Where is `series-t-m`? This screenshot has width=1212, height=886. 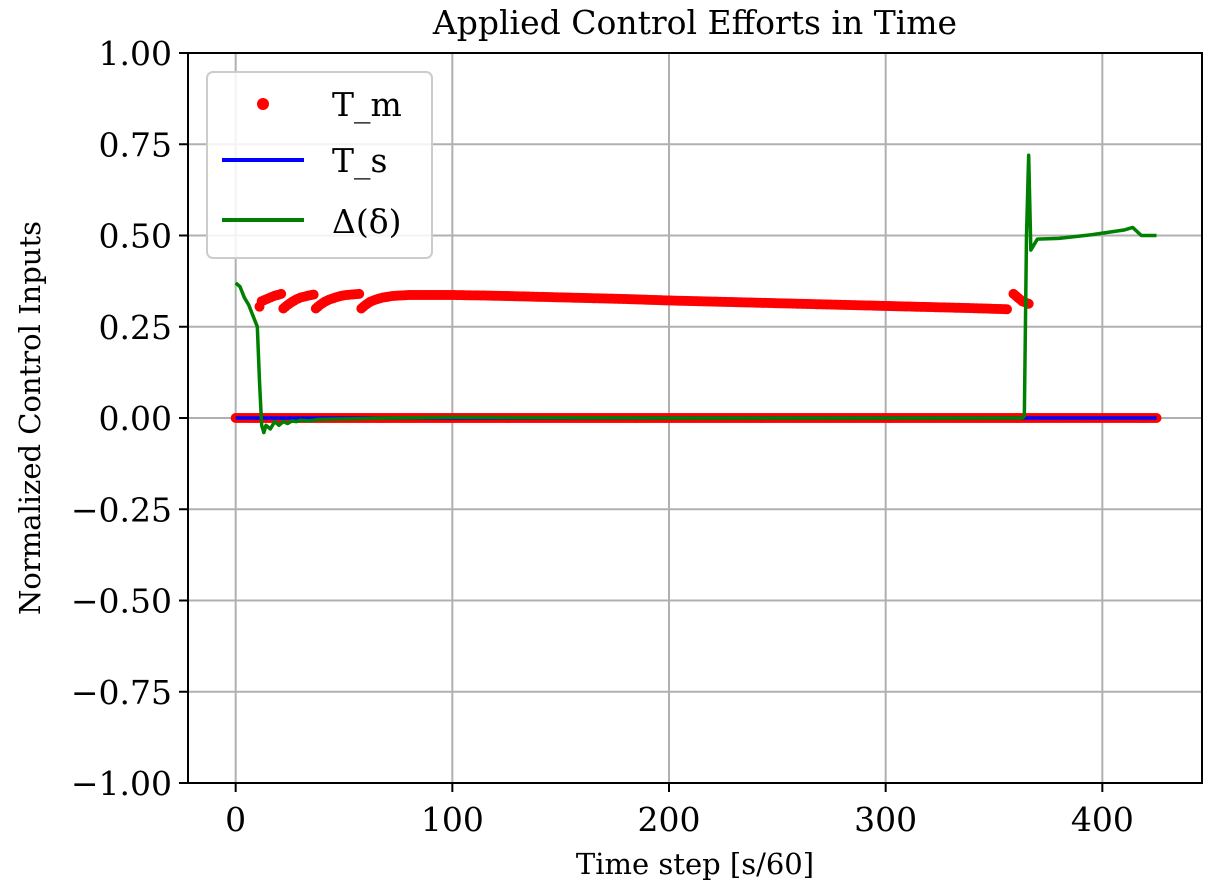 series-t-m is located at coordinates (696, 355).